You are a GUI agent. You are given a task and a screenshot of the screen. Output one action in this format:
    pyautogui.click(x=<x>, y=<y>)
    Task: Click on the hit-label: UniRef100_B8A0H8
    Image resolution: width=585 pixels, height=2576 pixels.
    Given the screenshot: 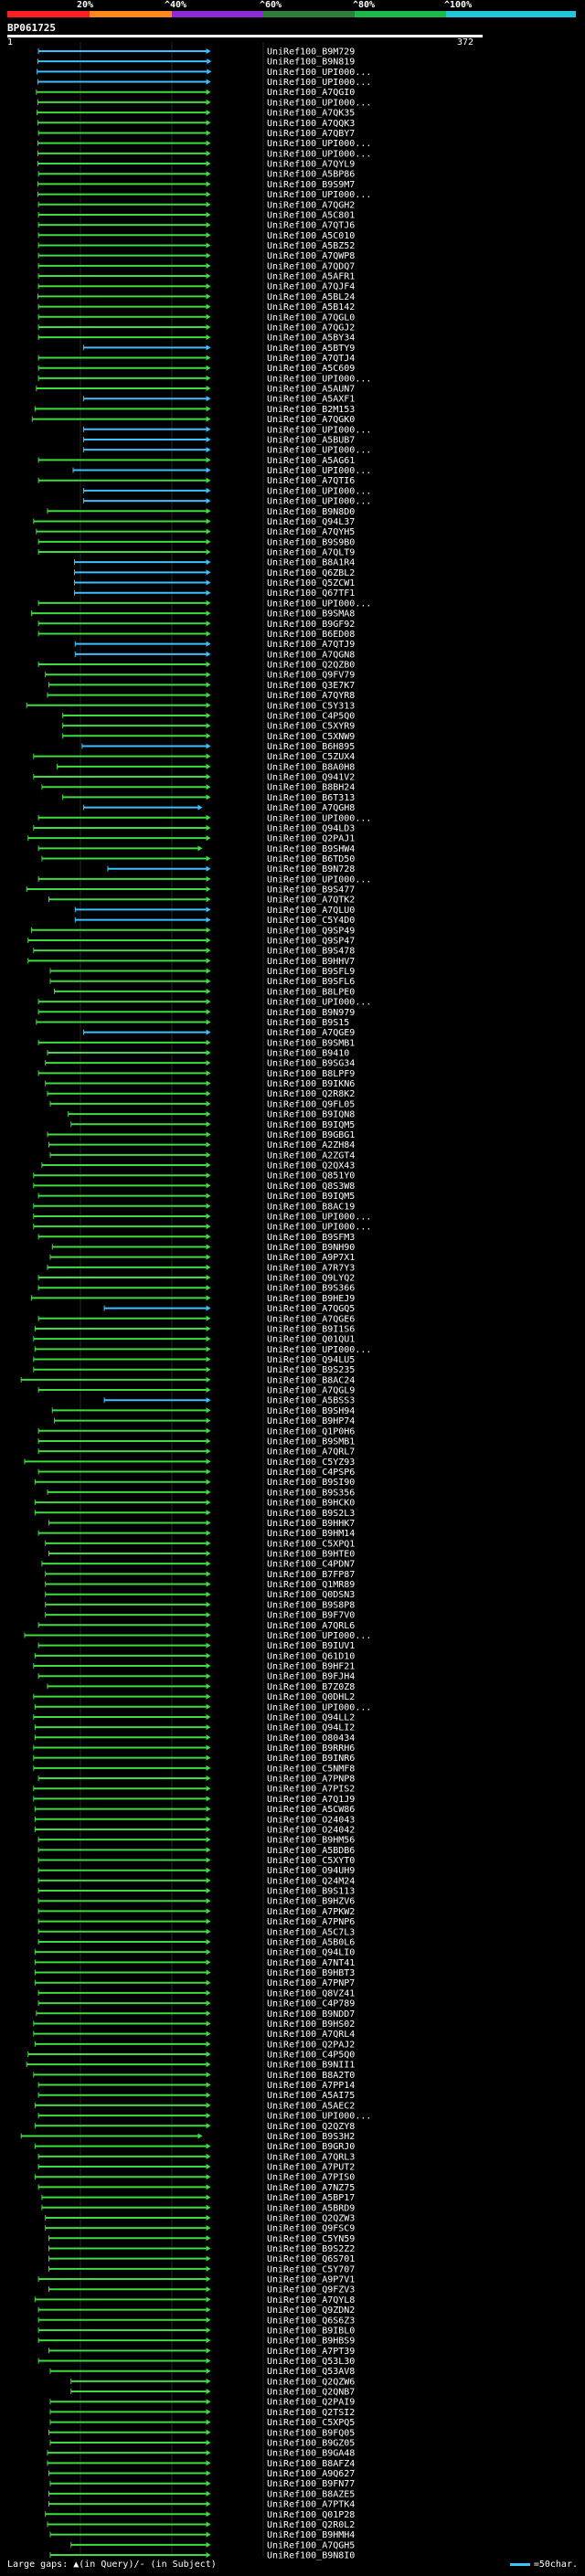 What is the action you would take?
    pyautogui.click(x=311, y=767)
    